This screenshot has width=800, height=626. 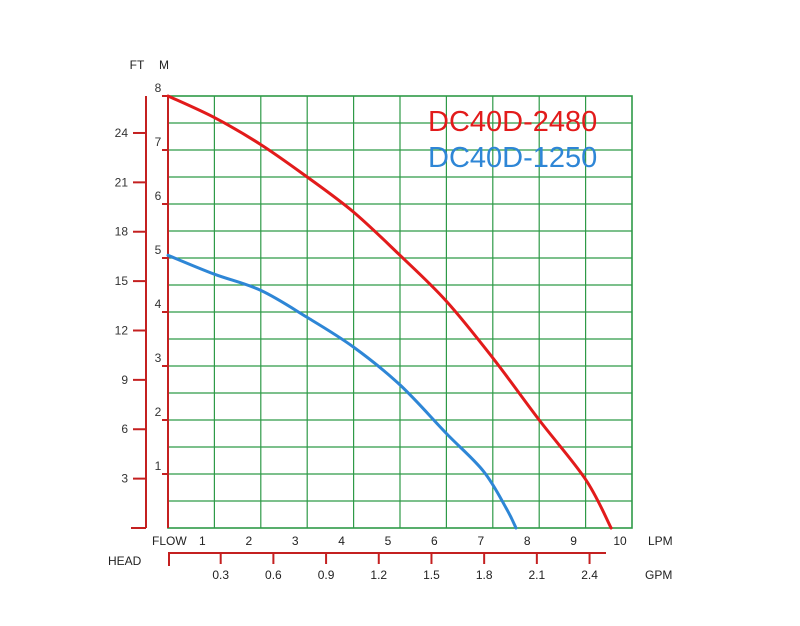 What do you see at coordinates (122, 281) in the screenshot?
I see `feet-tick-label: 15` at bounding box center [122, 281].